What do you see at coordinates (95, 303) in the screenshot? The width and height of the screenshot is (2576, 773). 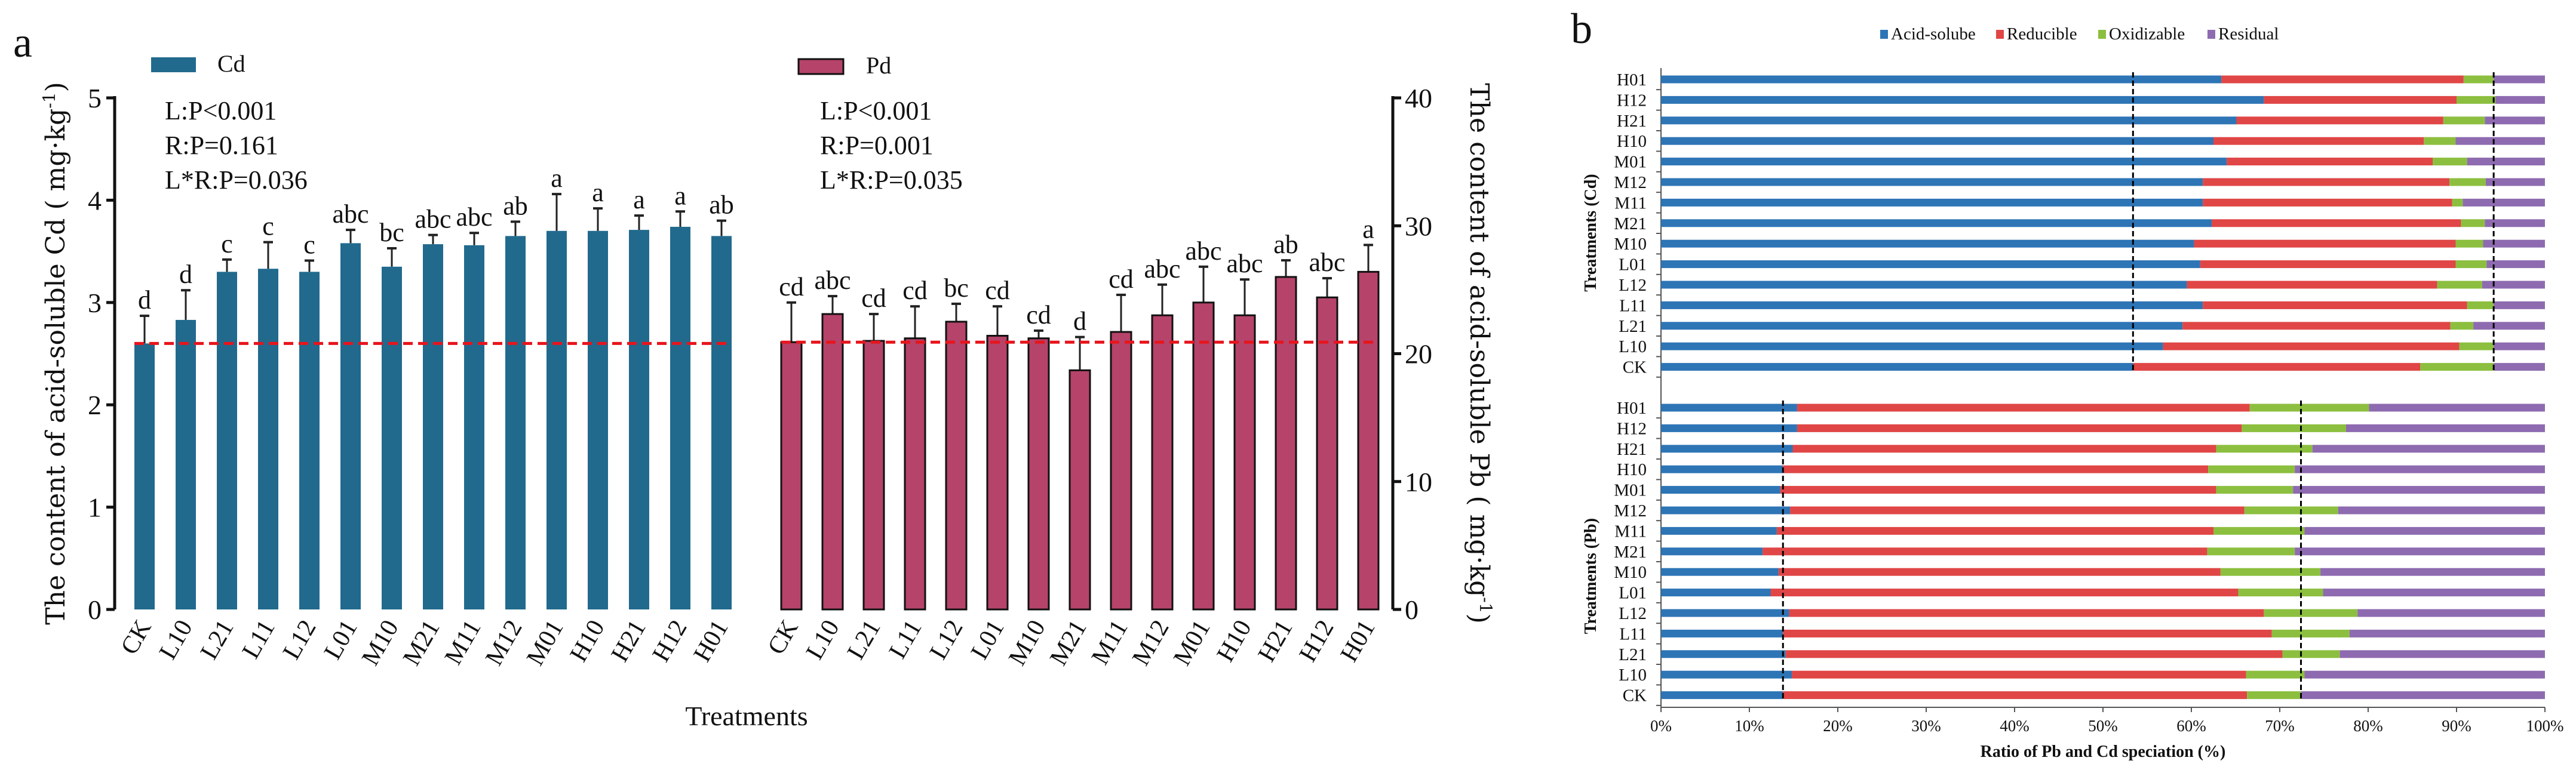 I see `y-tick-label: 3` at bounding box center [95, 303].